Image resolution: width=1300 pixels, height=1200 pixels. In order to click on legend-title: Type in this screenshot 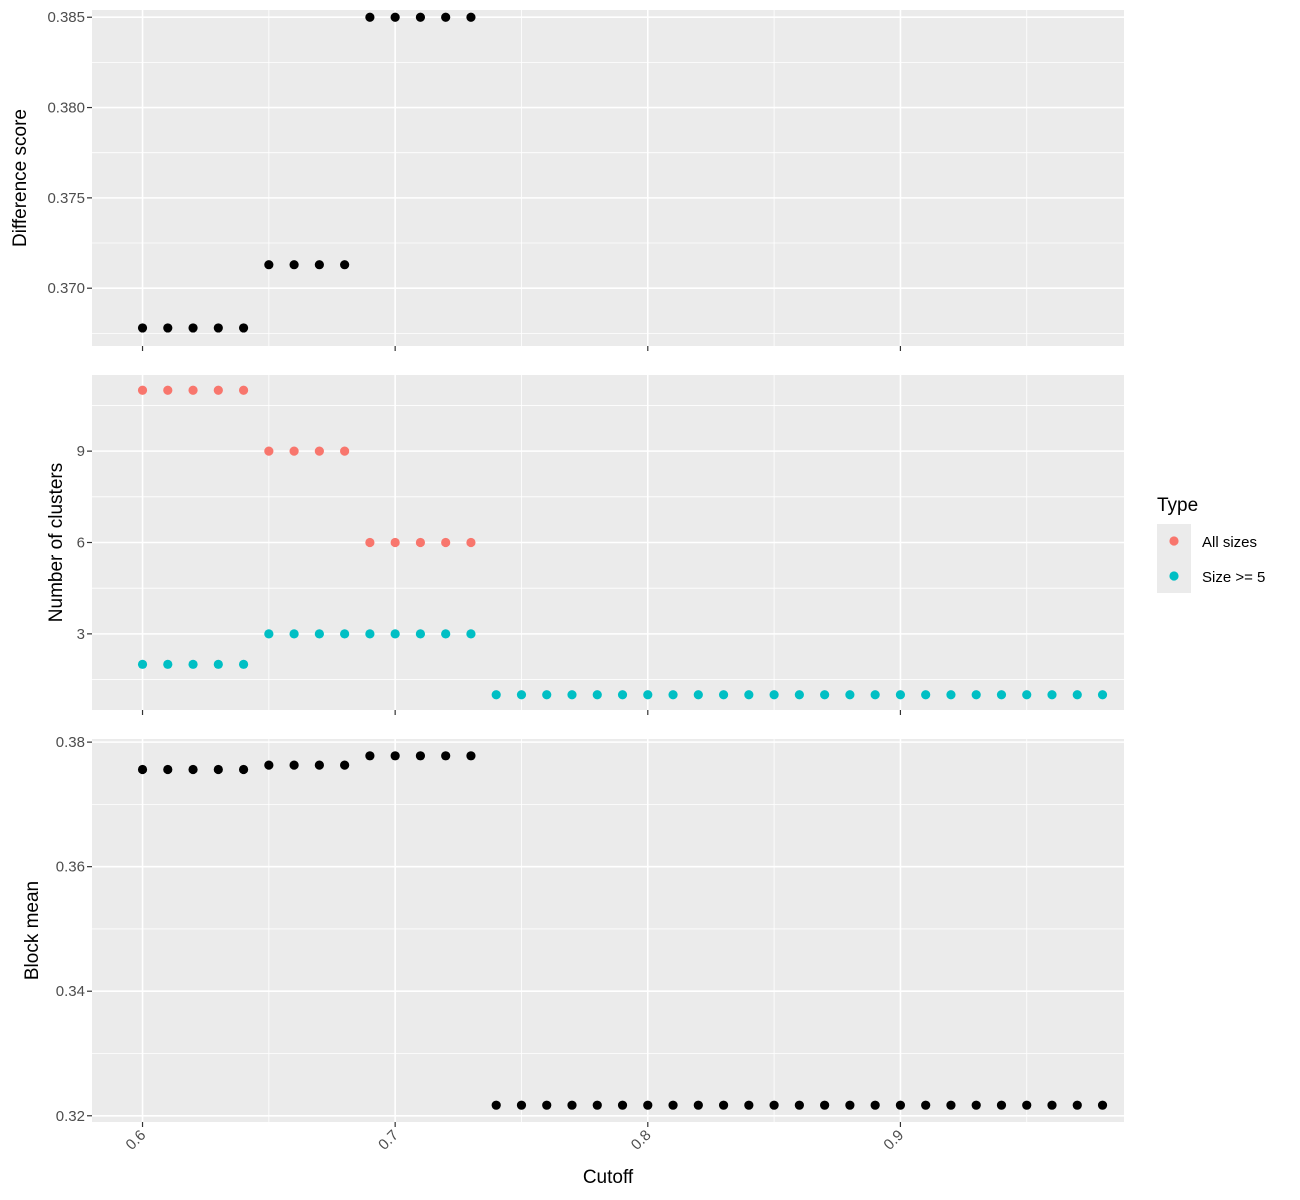, I will do `click(1177, 505)`.